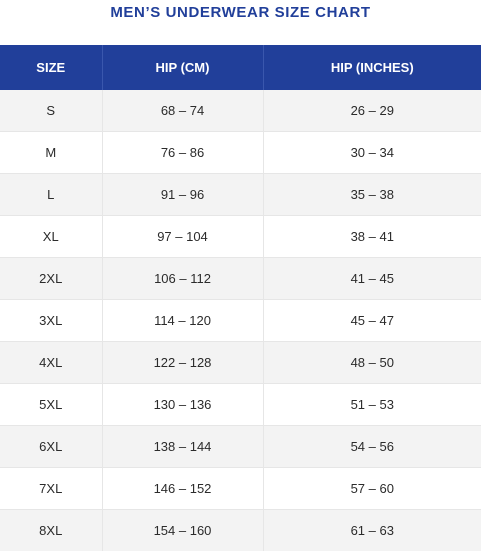 This screenshot has height=551, width=481. Describe the element at coordinates (51, 363) in the screenshot. I see `cell-size: 4XL` at that location.